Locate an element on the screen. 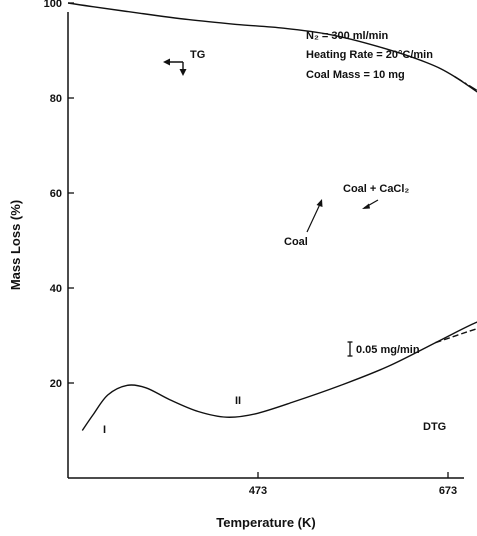  coal-cacl2-label: Coal + CaCl₂ is located at coordinates (376, 189).